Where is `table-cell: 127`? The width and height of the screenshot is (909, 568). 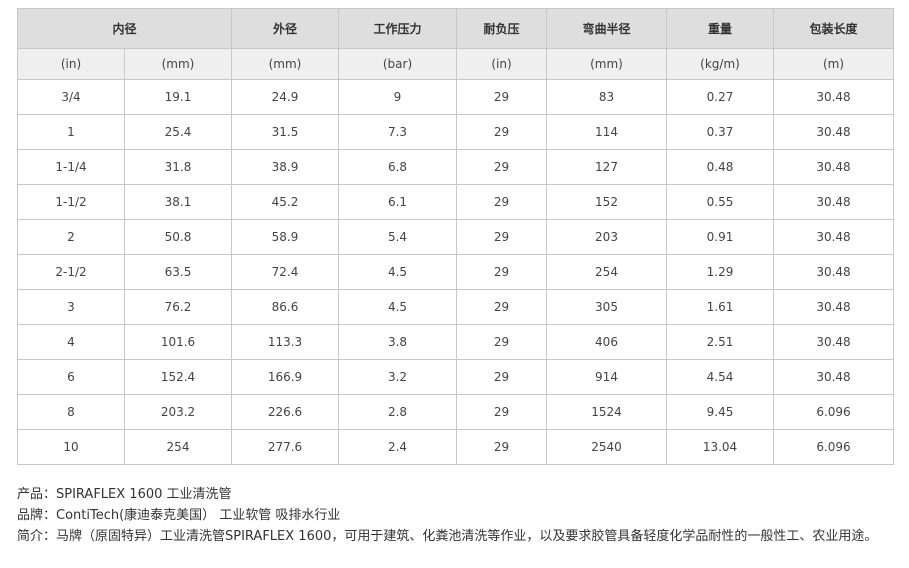 table-cell: 127 is located at coordinates (606, 167).